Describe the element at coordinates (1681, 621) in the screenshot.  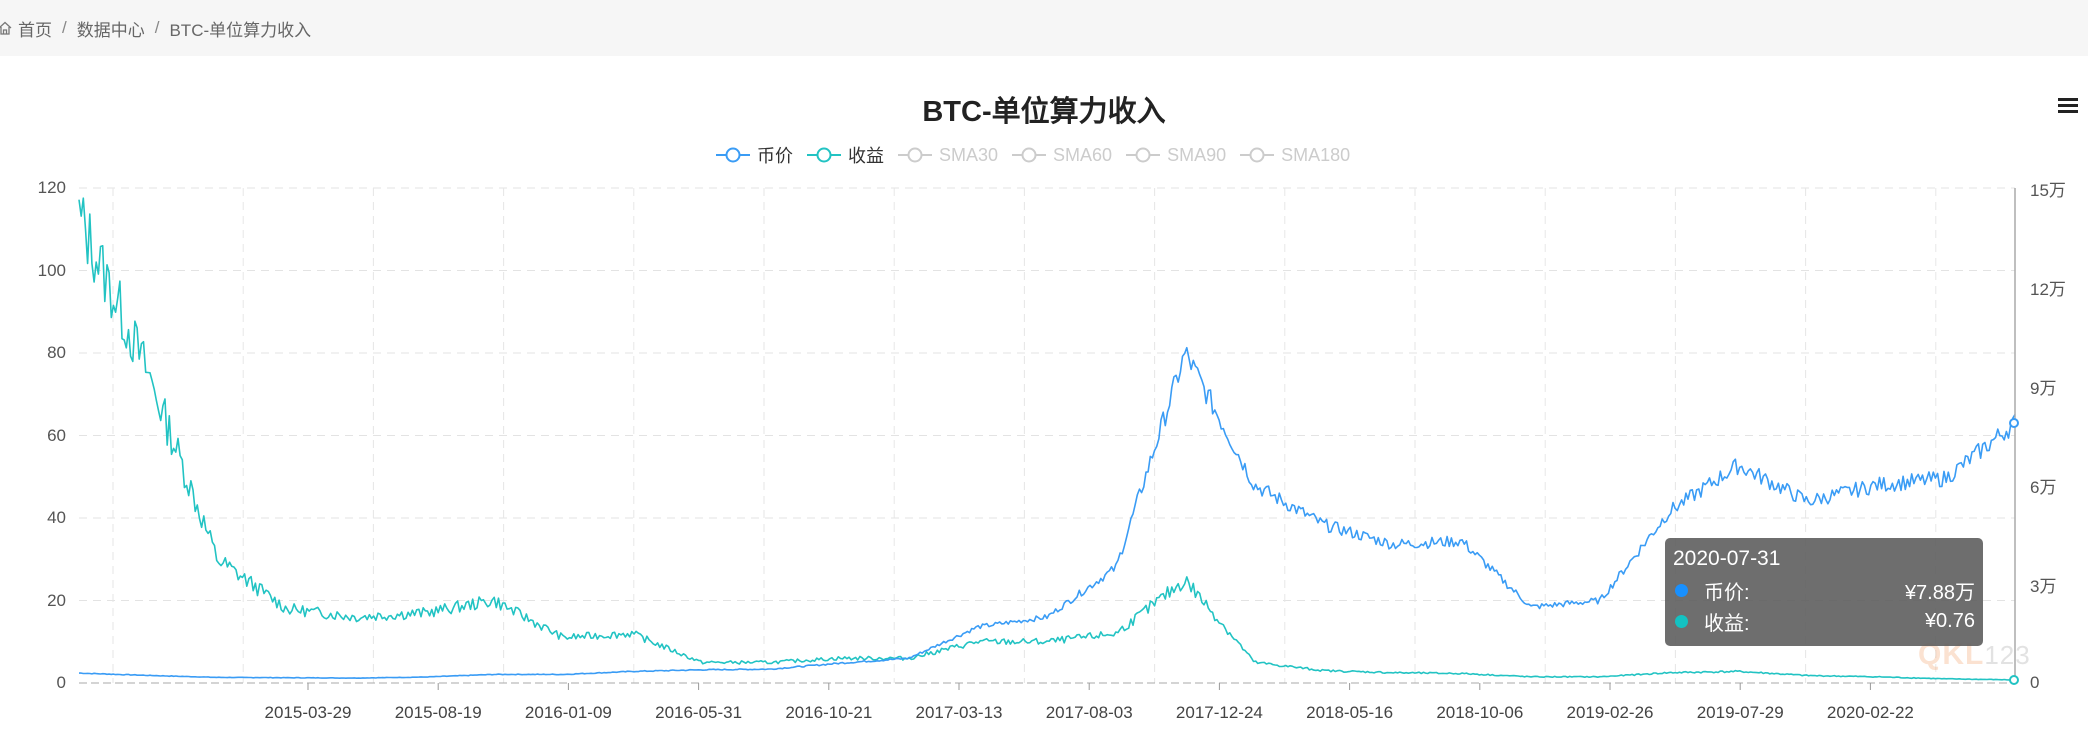
I see `income-dot-icon` at that location.